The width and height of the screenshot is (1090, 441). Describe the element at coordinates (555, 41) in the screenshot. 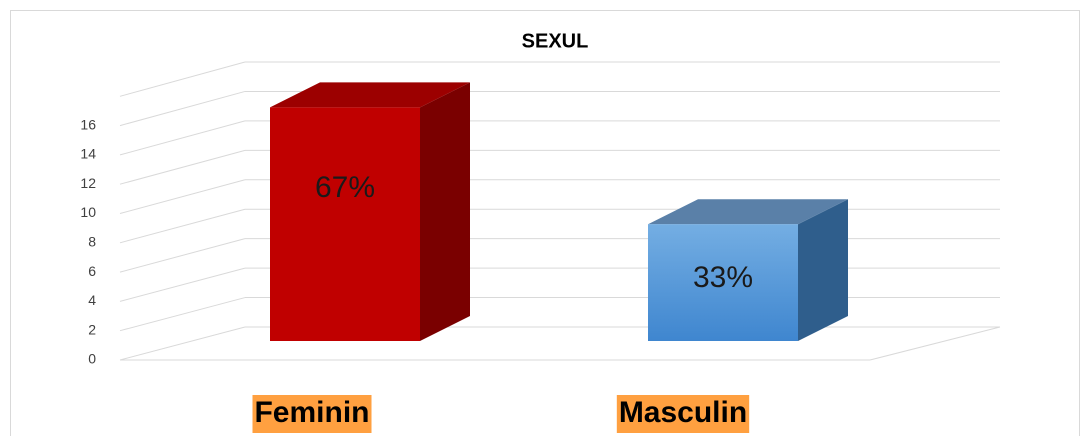

I see `chart-title: SEXUL` at that location.